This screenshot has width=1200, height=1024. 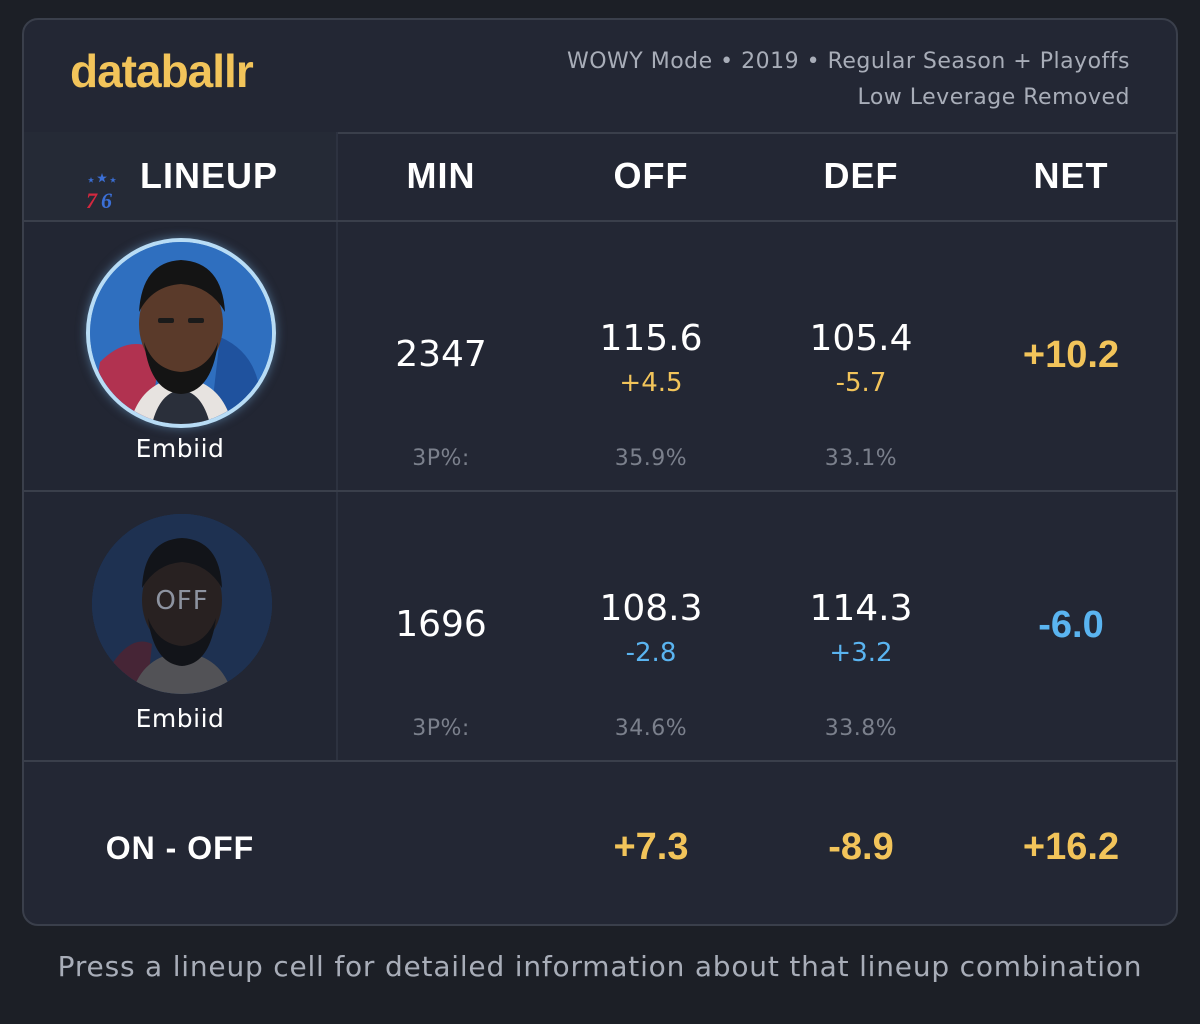 What do you see at coordinates (180, 848) in the screenshot?
I see `on-off-label: ON - OFF` at bounding box center [180, 848].